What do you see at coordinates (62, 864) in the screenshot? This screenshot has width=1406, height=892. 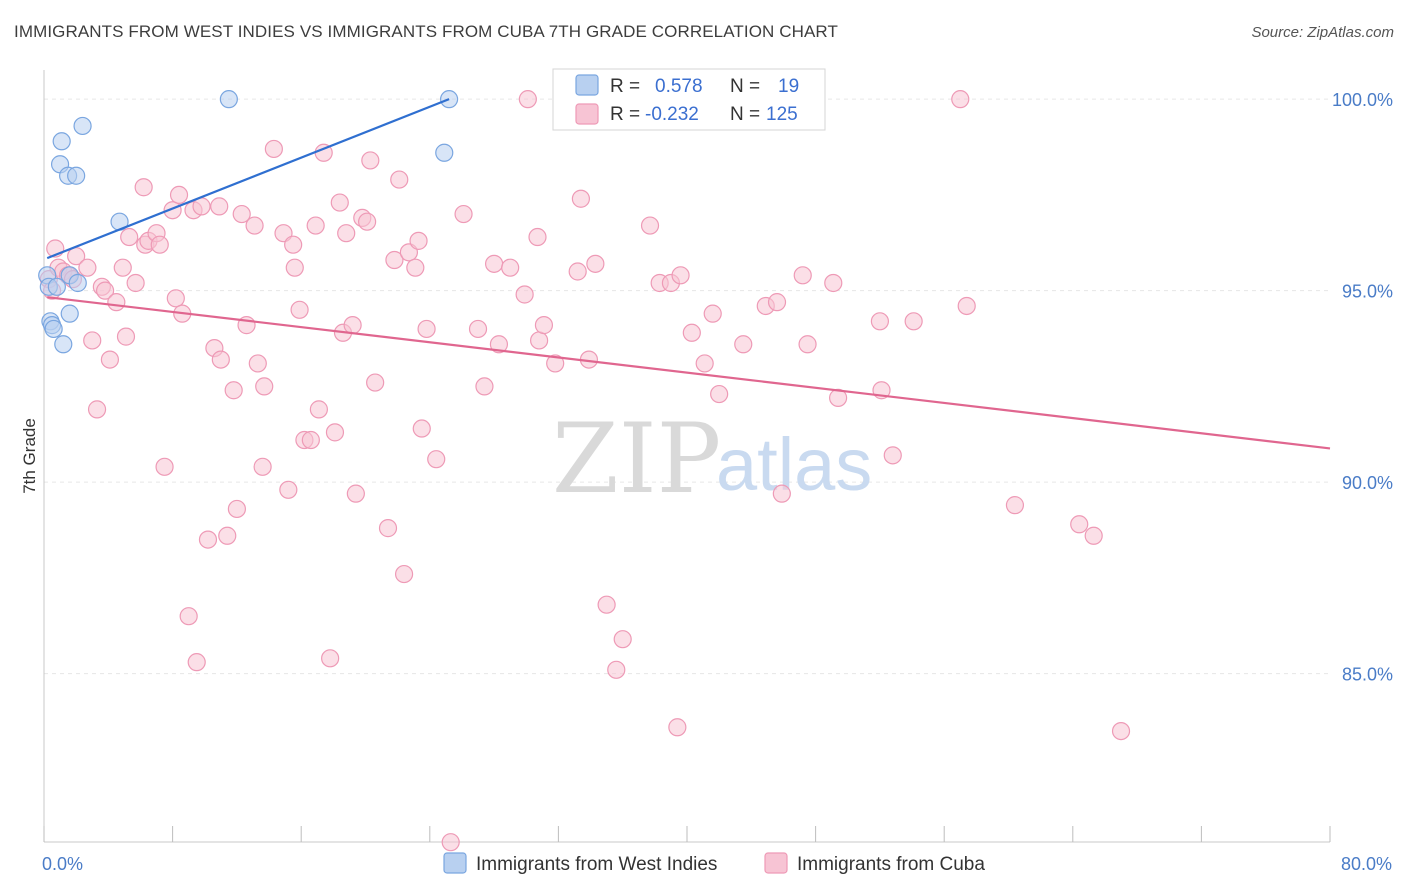 I see `x-tick-label-start: 0.0%` at bounding box center [62, 864].